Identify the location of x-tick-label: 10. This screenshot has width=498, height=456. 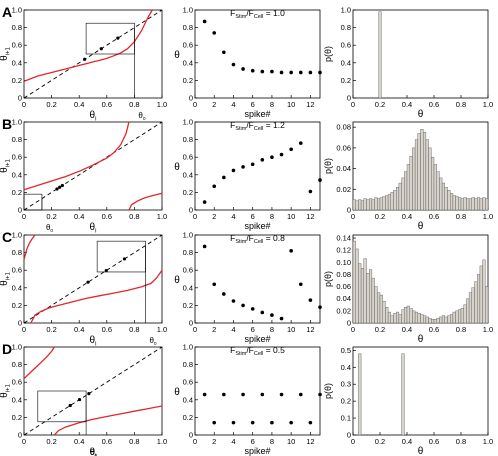
(291, 441).